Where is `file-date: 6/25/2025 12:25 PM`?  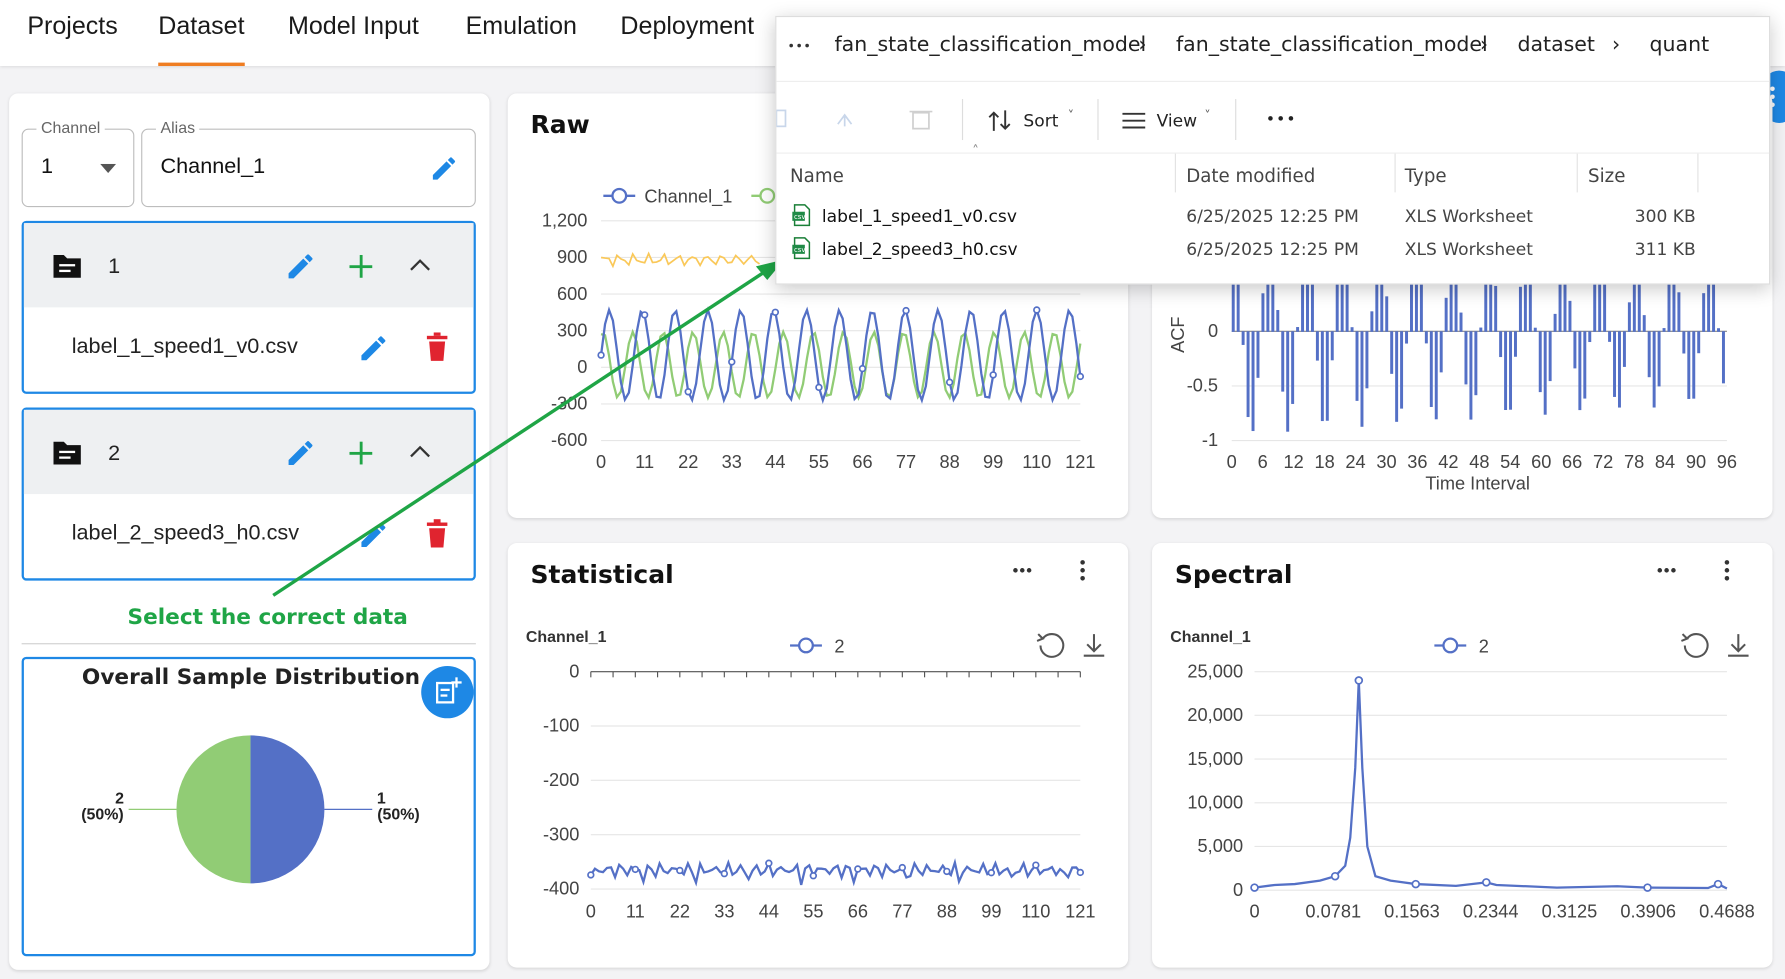 file-date: 6/25/2025 12:25 PM is located at coordinates (1272, 216).